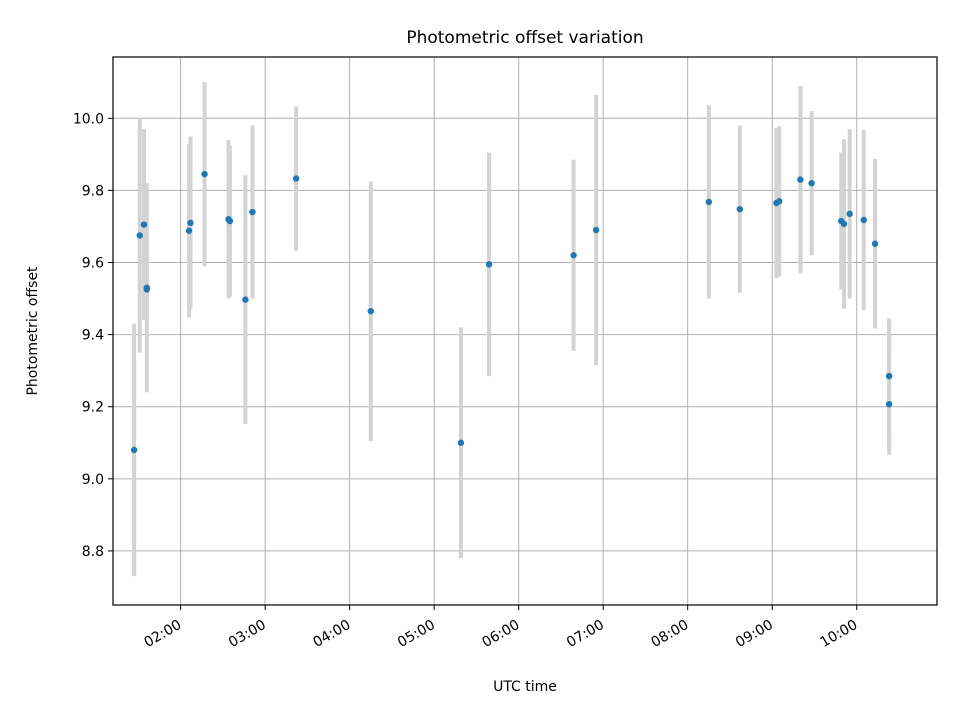 The image size is (960, 720). Describe the element at coordinates (93, 552) in the screenshot. I see `y-tick-label: 8.8` at that location.